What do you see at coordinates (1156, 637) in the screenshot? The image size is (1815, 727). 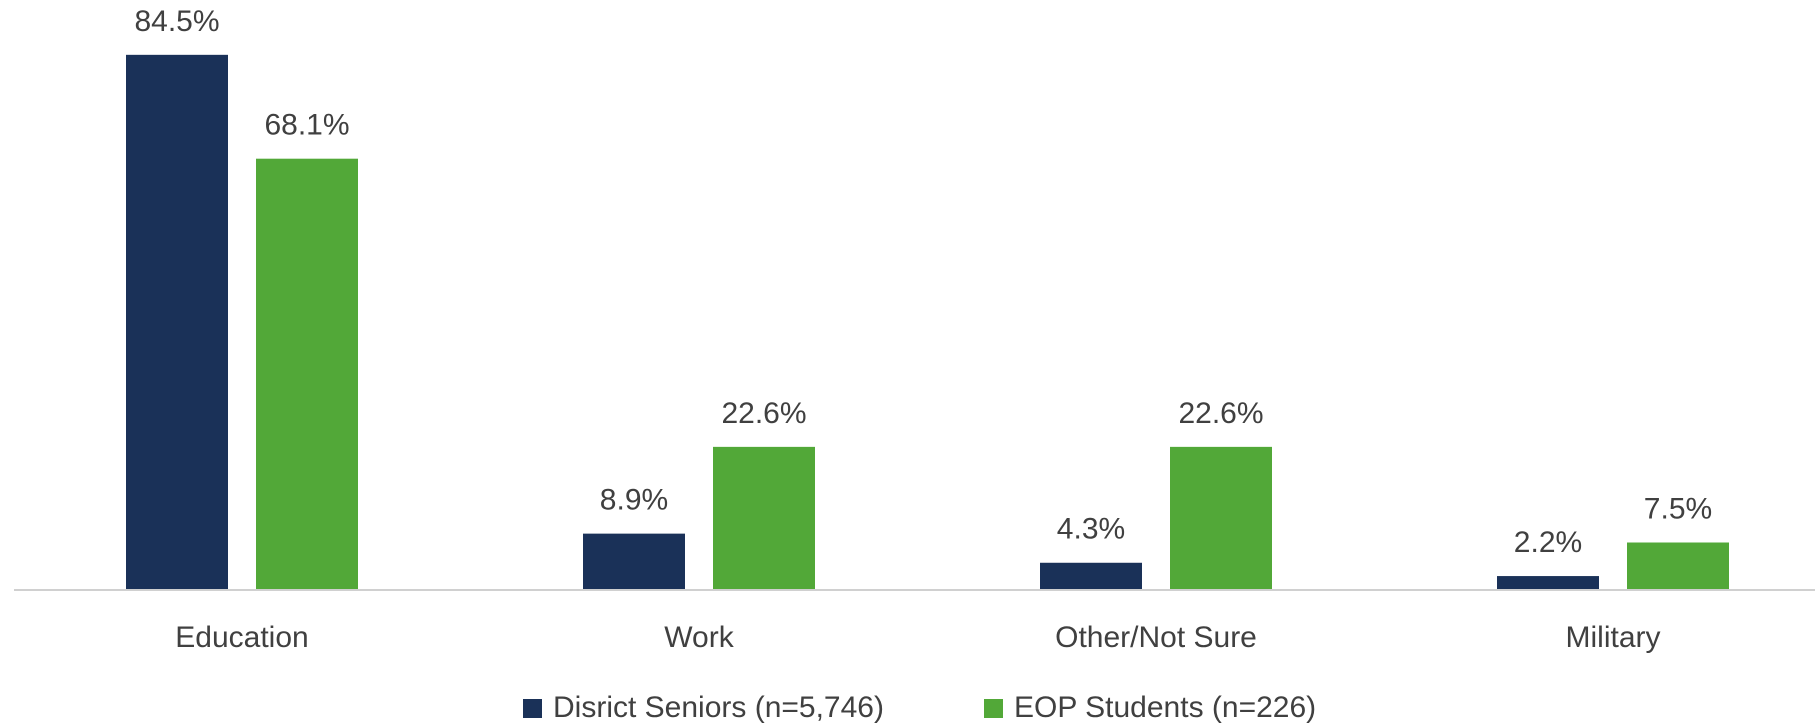 I see `x-tick-label: Other/Not Sure` at bounding box center [1156, 637].